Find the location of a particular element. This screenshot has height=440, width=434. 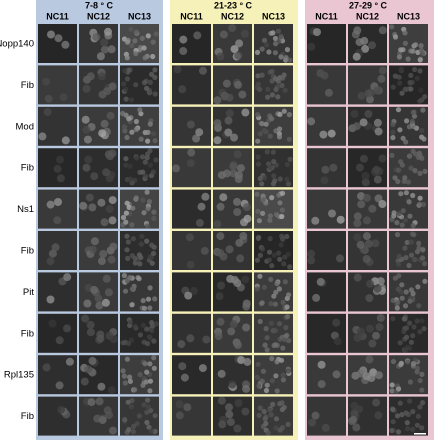

micrograph-background is located at coordinates (326, 126).